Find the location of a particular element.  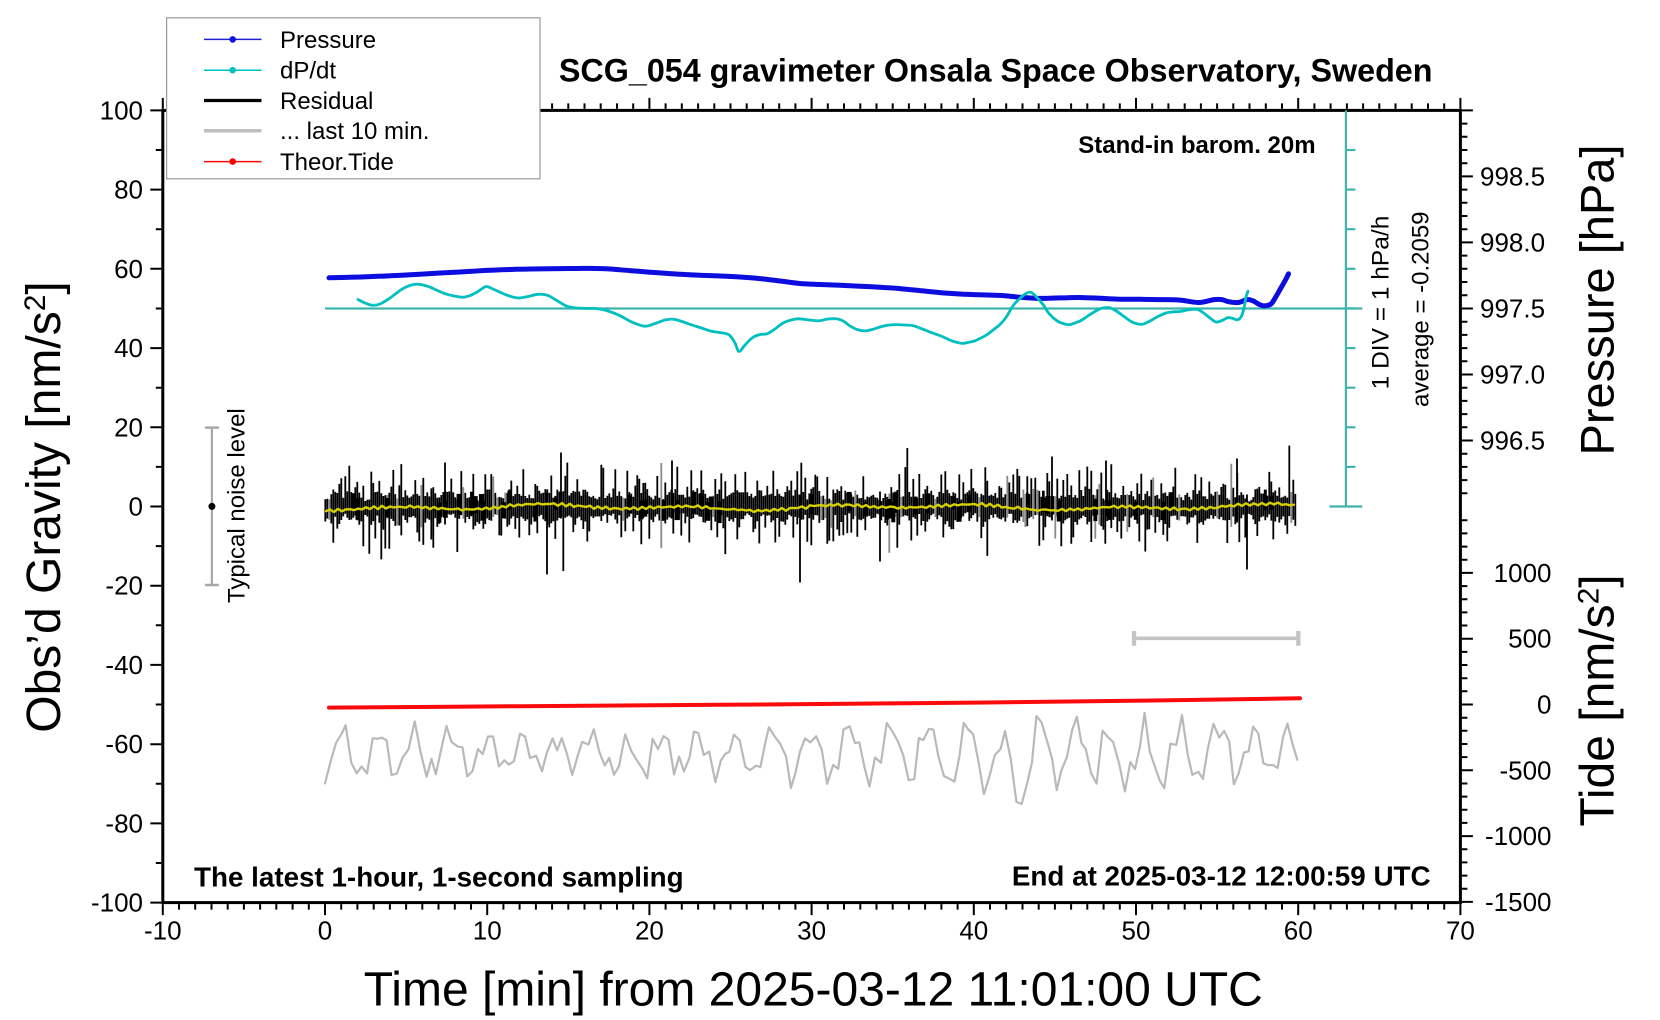

svg-text: -100 is located at coordinates (117, 903).